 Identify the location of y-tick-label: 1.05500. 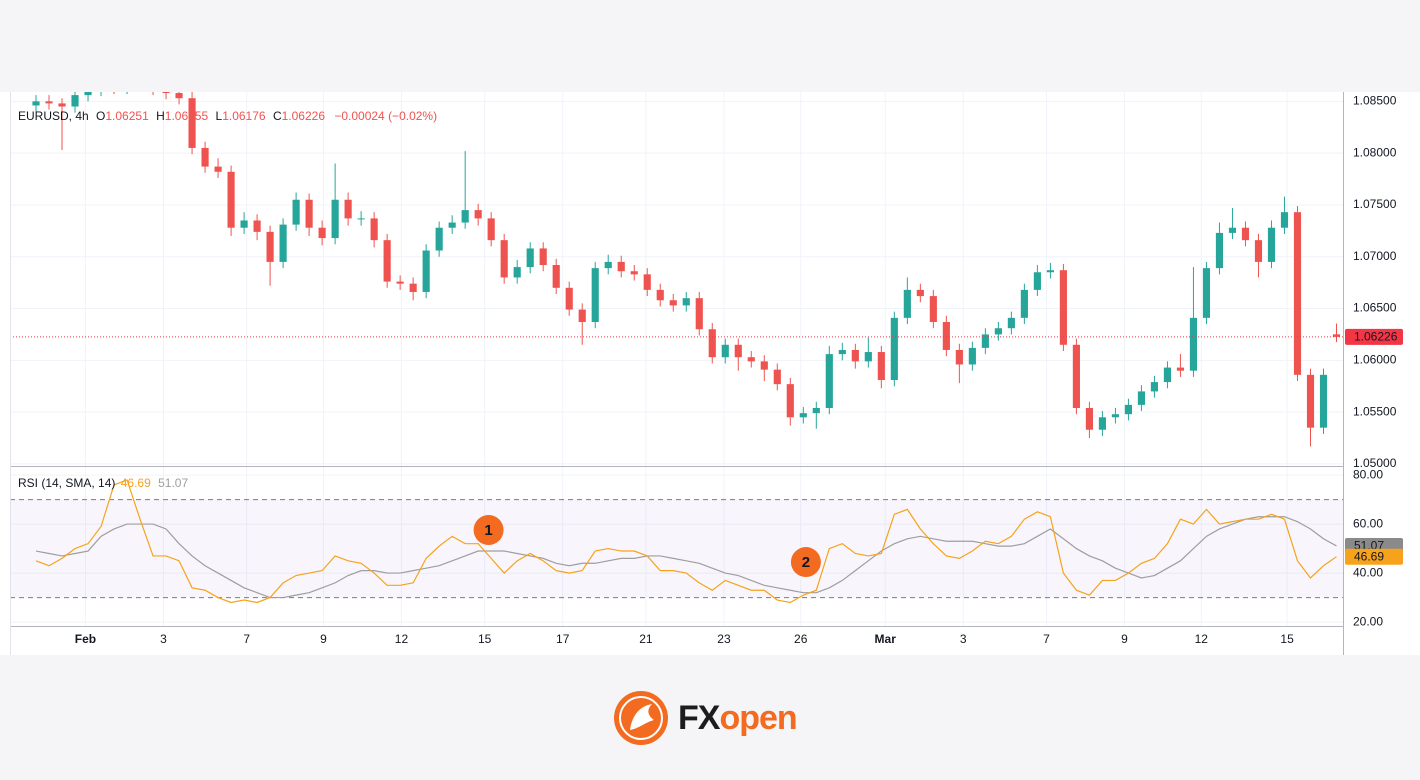
(1375, 411).